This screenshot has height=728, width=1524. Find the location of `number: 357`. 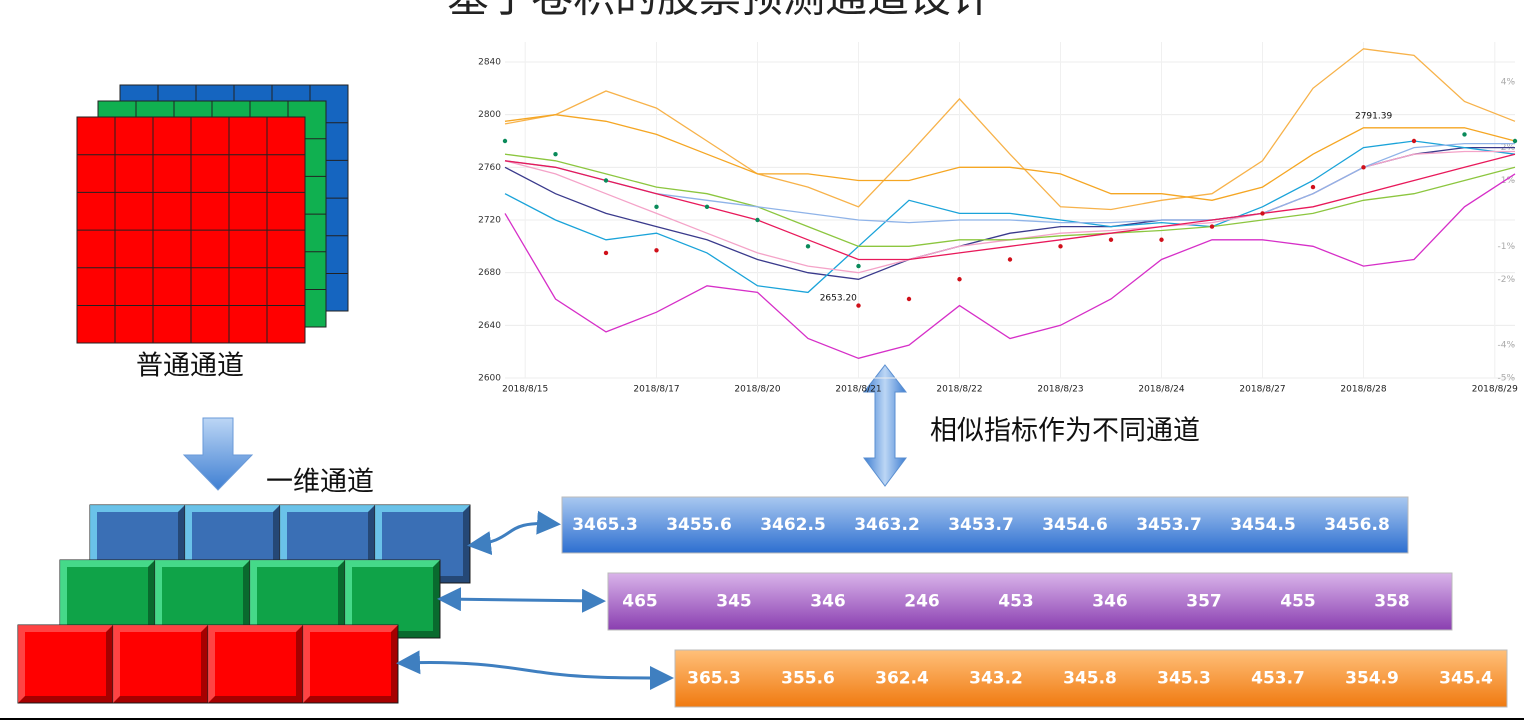

number: 357 is located at coordinates (1204, 602).